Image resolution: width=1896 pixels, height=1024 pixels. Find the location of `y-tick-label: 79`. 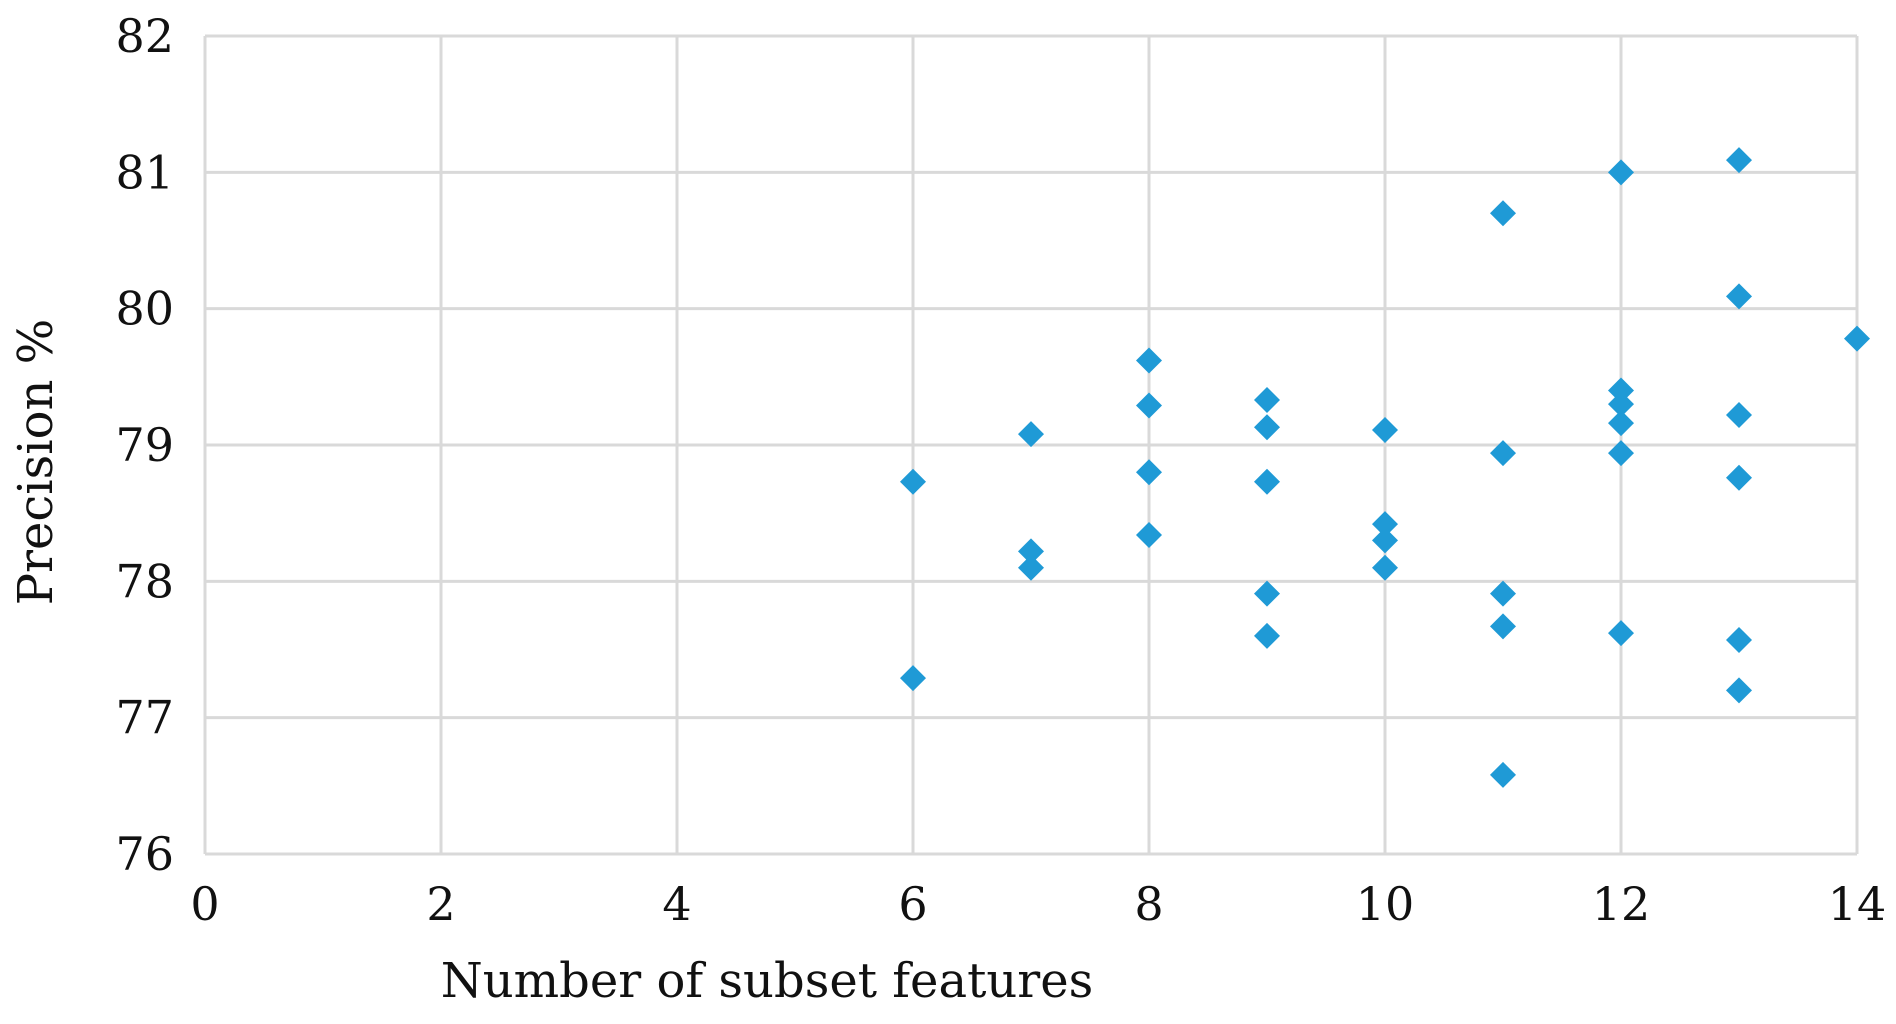

y-tick-label: 79 is located at coordinates (144, 445).